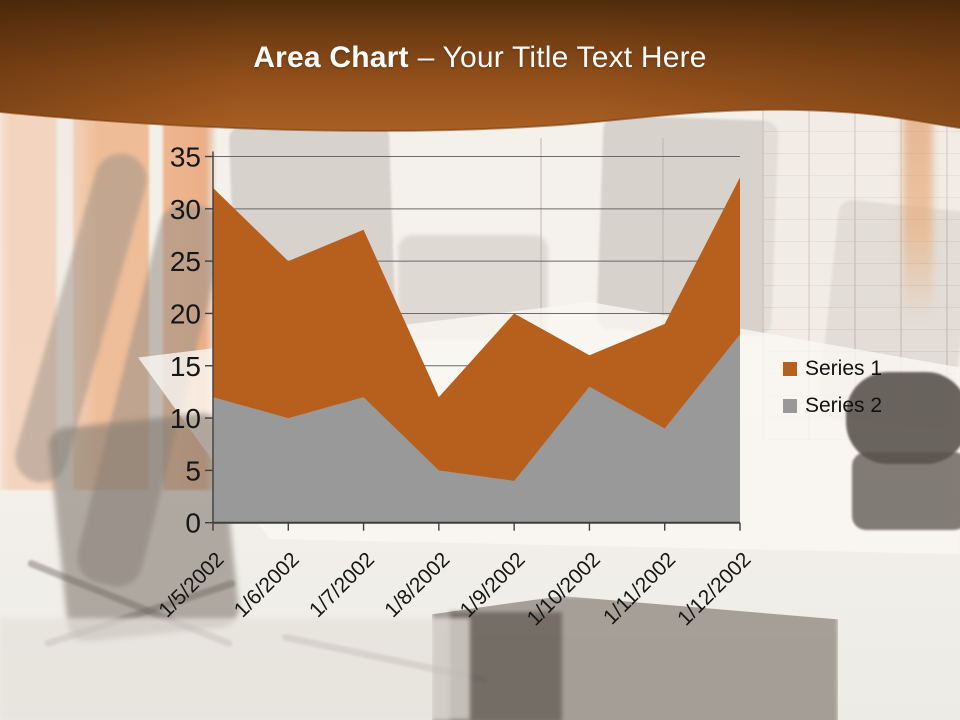 The width and height of the screenshot is (960, 720). I want to click on x-tick-label: 1/7/2002, so click(342, 585).